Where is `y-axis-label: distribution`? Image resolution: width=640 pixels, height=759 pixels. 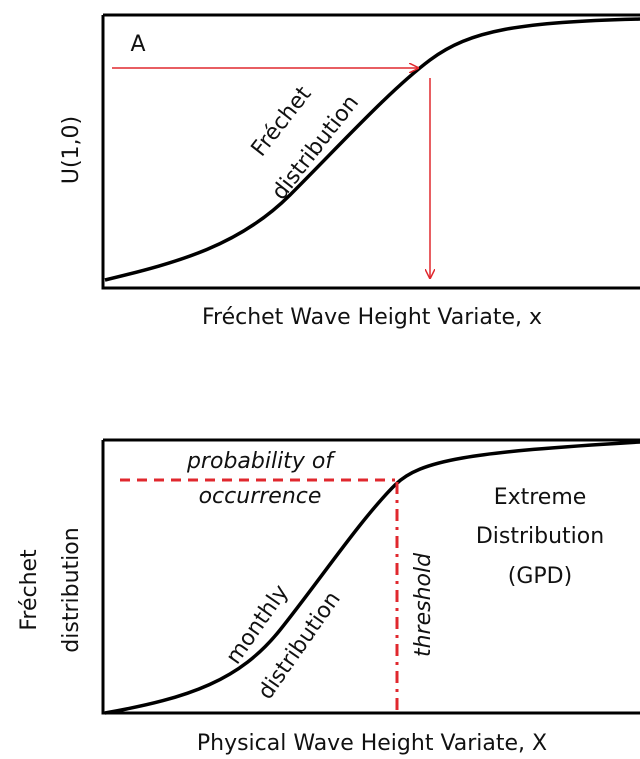 y-axis-label: distribution is located at coordinates (71, 589).